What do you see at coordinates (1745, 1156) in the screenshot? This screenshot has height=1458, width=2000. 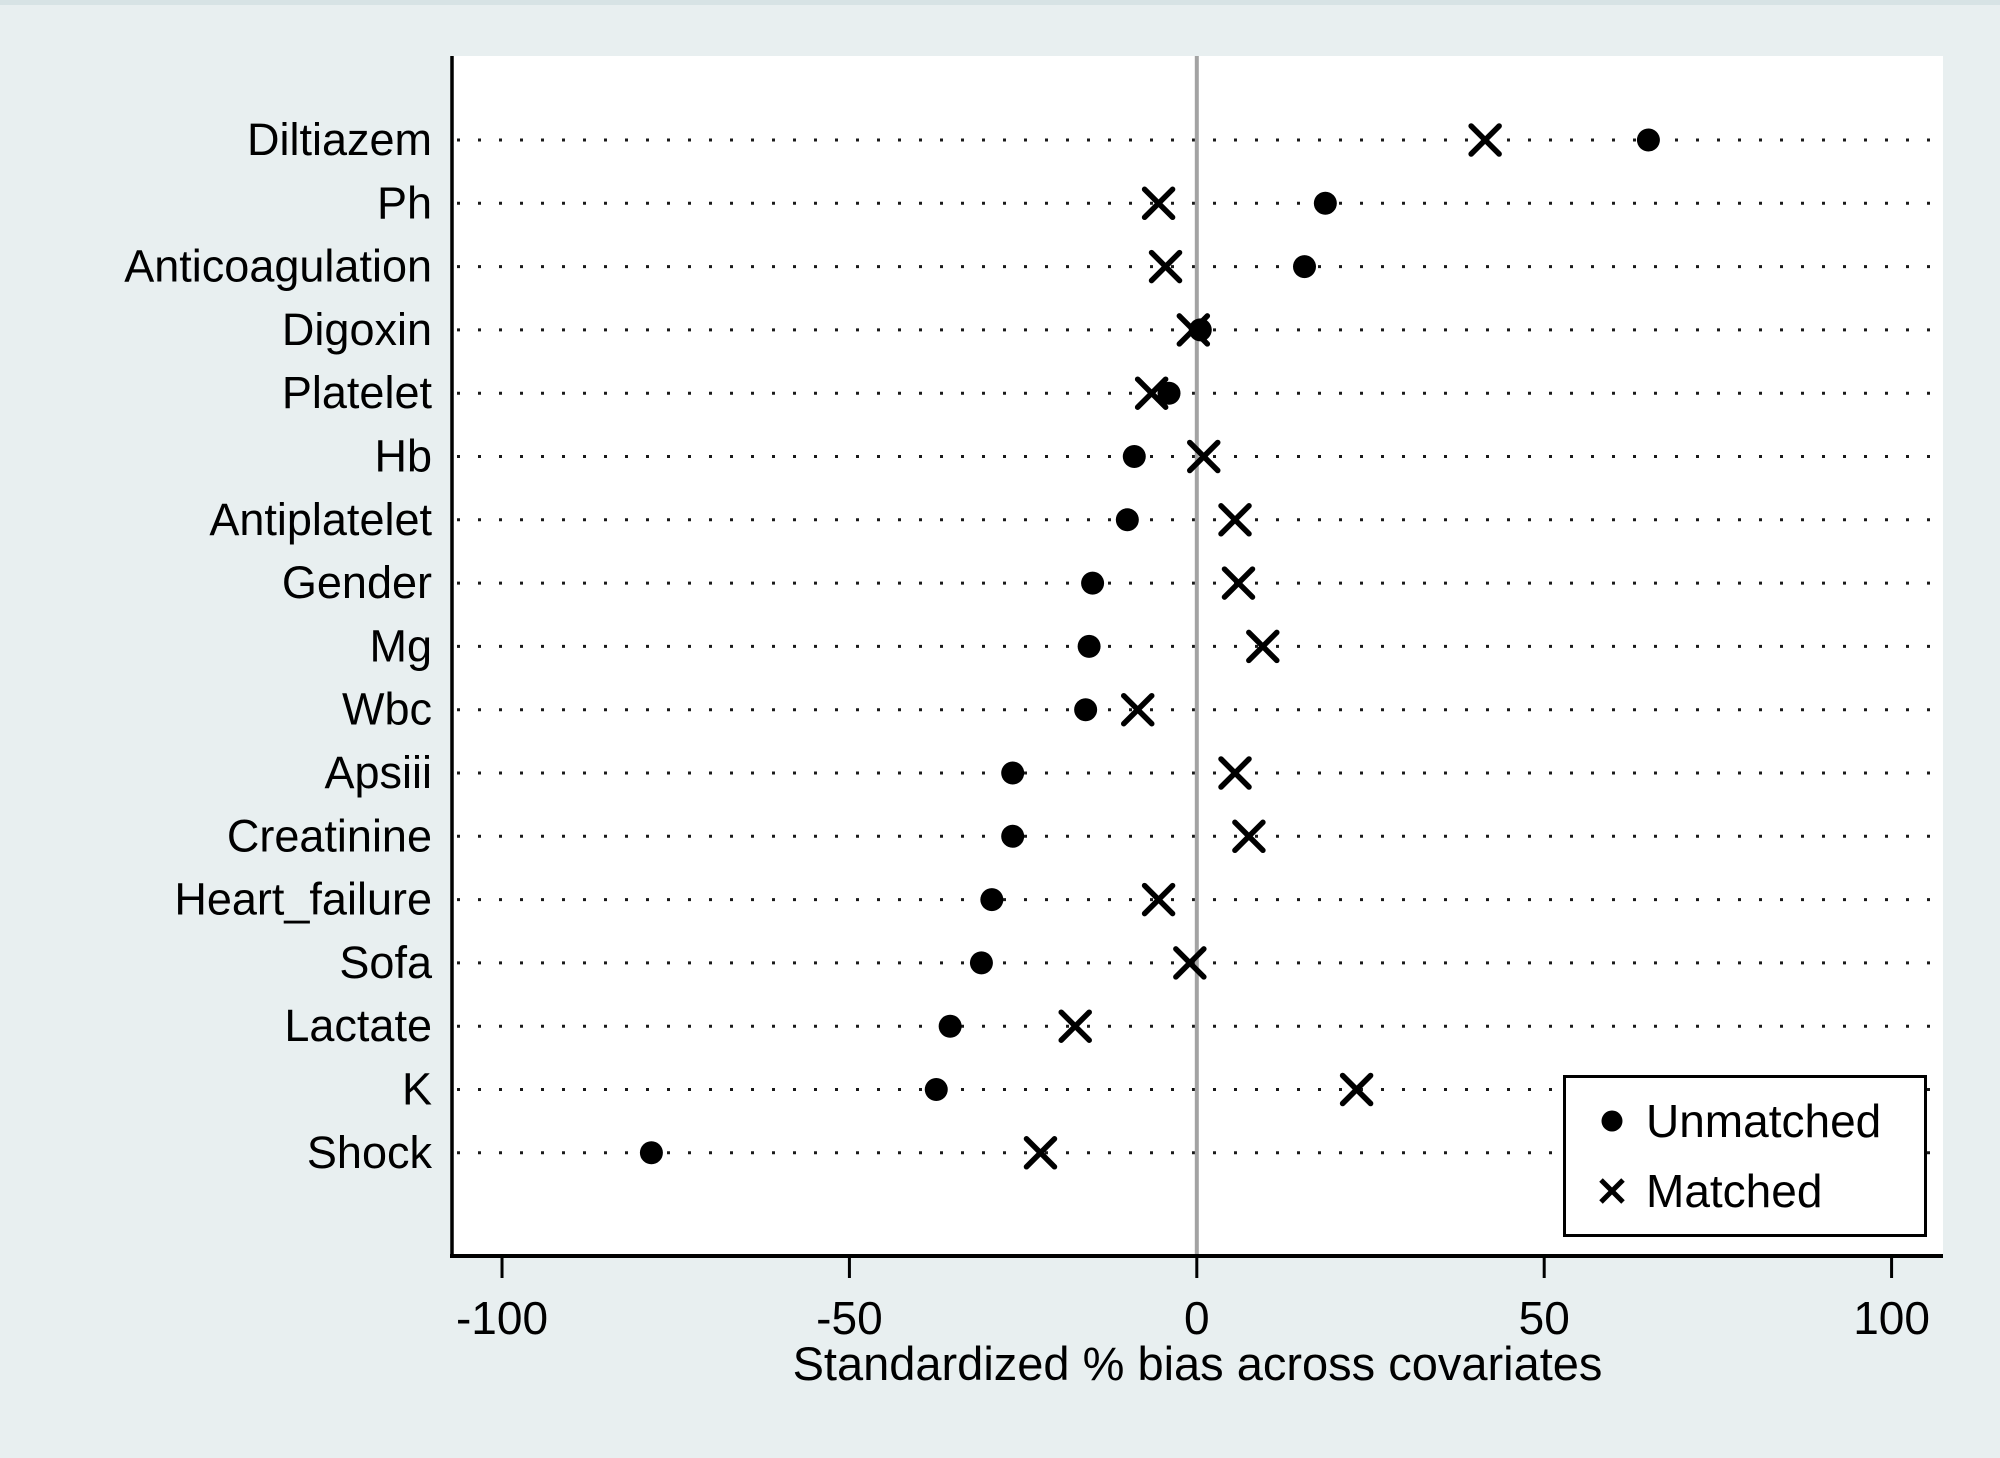 I see `legend: Unmatched Matched` at bounding box center [1745, 1156].